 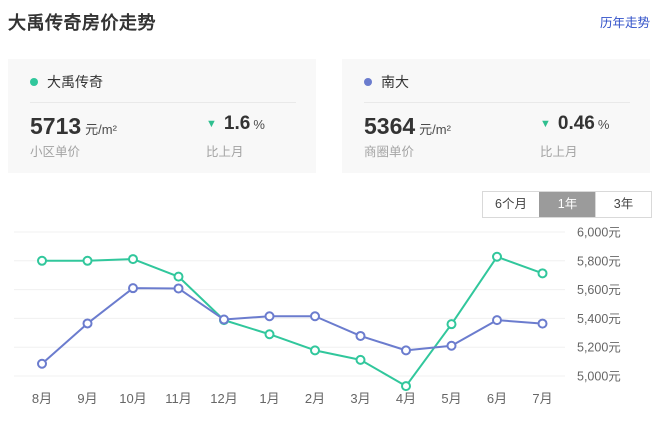 I want to click on history-trend-link: 历年走势, so click(x=624, y=23).